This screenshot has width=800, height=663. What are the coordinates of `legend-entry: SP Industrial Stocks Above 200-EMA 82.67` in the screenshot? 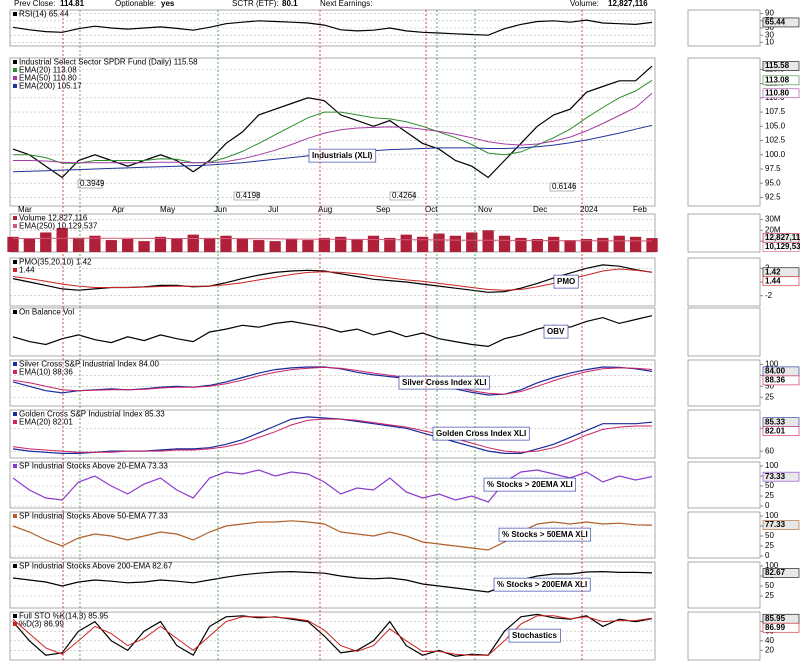 It's located at (96, 566).